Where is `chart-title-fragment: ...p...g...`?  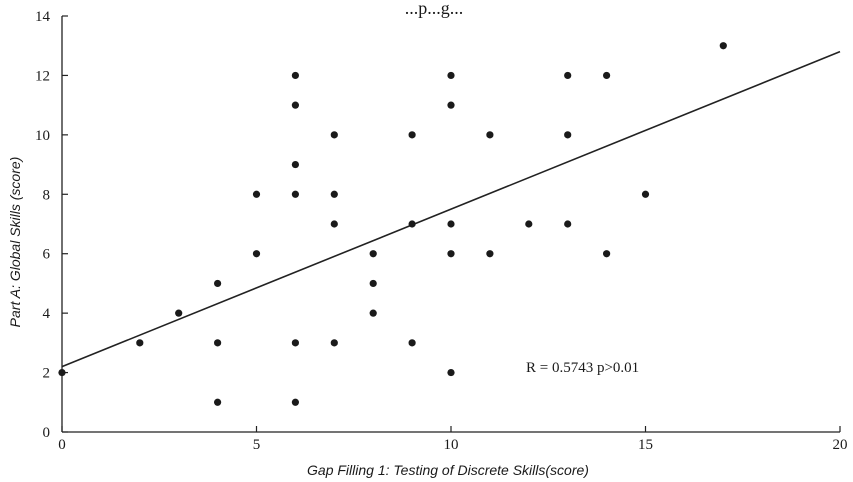
chart-title-fragment: ...p...g... is located at coordinates (434, 9).